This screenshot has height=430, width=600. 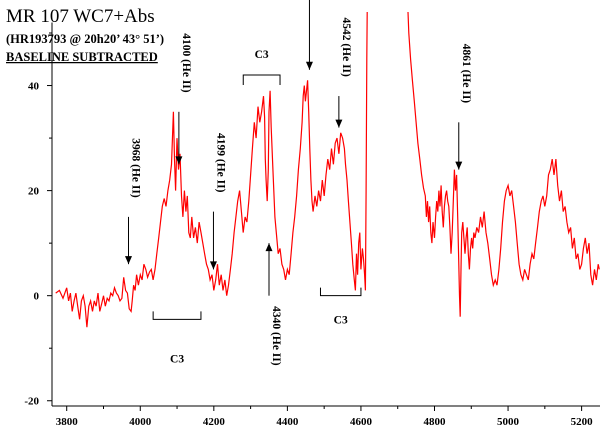 What do you see at coordinates (220, 163) in the screenshot?
I see `annotation-label: 4199 (He II)` at bounding box center [220, 163].